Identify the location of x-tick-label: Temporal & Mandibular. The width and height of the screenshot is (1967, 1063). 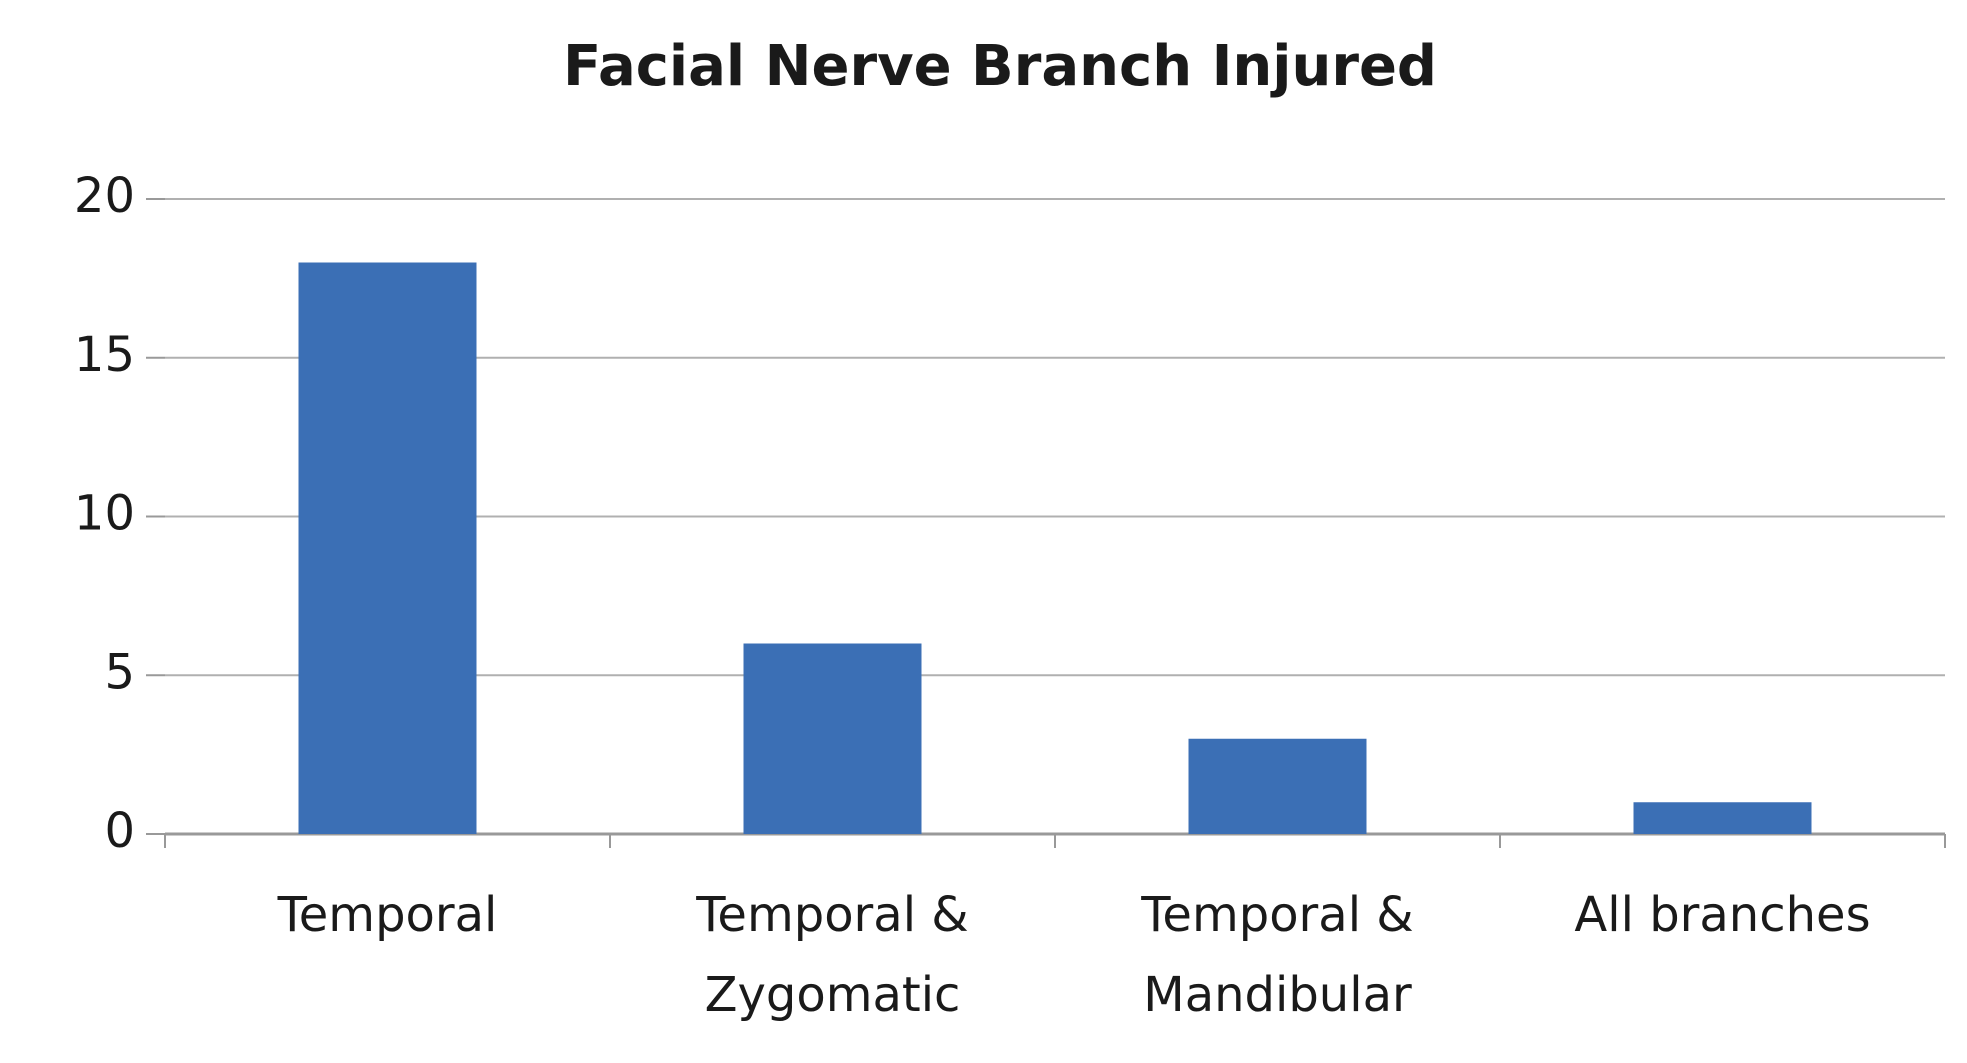
(1277, 955).